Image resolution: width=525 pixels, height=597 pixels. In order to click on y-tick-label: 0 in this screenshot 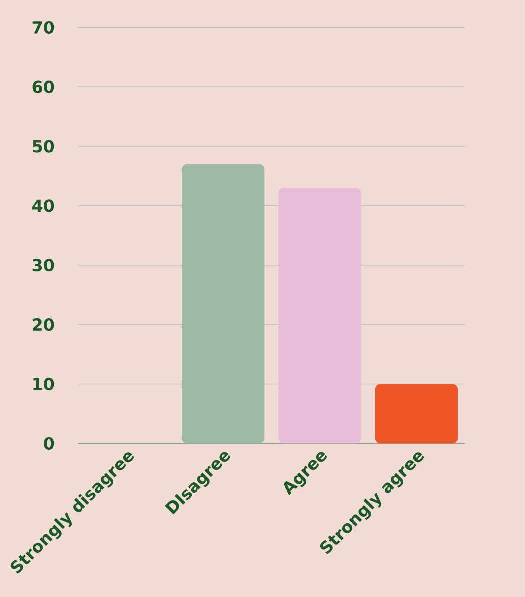, I will do `click(49, 443)`.